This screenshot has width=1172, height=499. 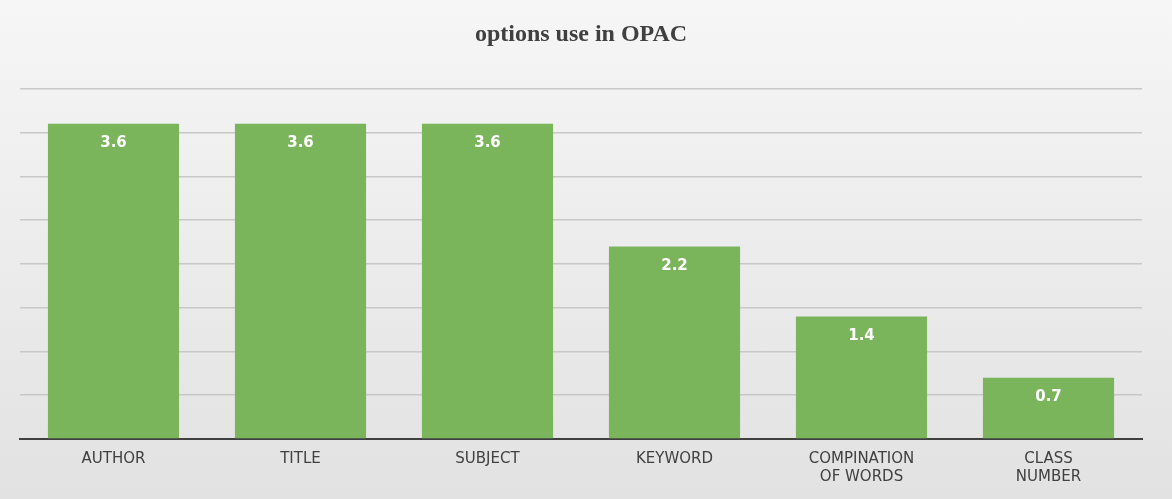 What do you see at coordinates (113, 457) in the screenshot?
I see `x-tick-label: AUTHOR` at bounding box center [113, 457].